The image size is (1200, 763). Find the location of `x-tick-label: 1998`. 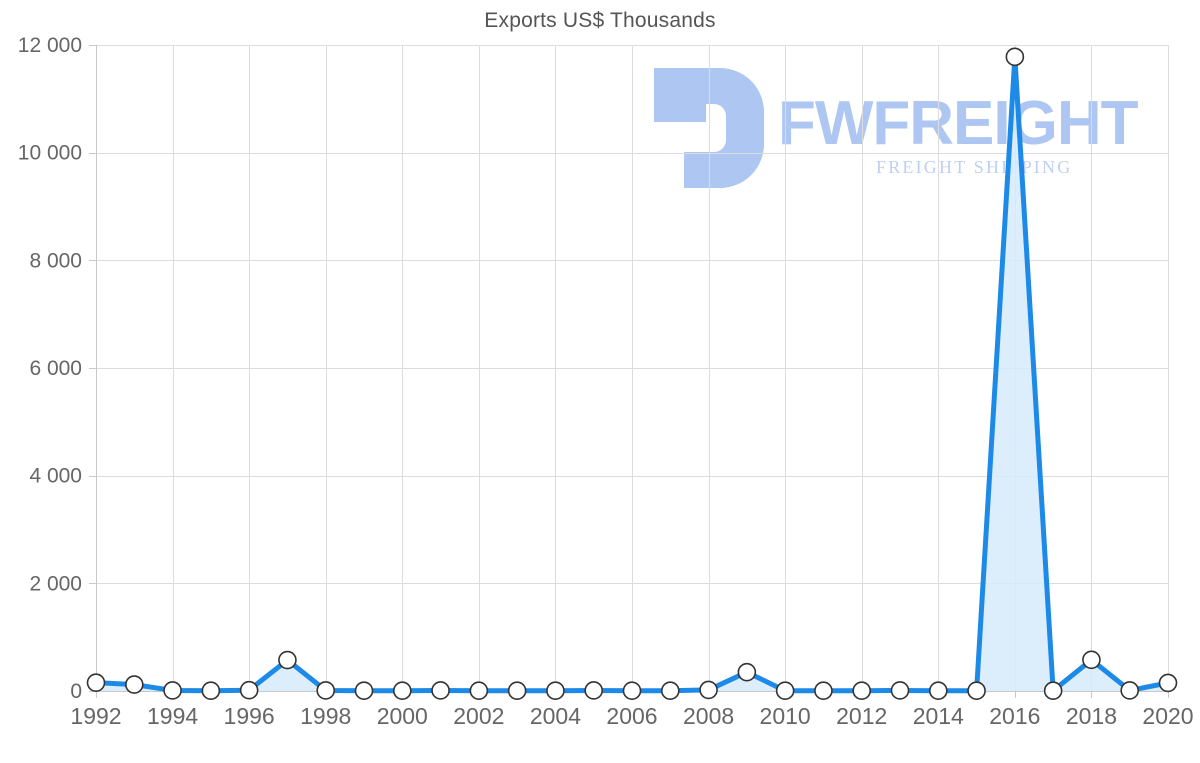

x-tick-label: 1998 is located at coordinates (325, 716).